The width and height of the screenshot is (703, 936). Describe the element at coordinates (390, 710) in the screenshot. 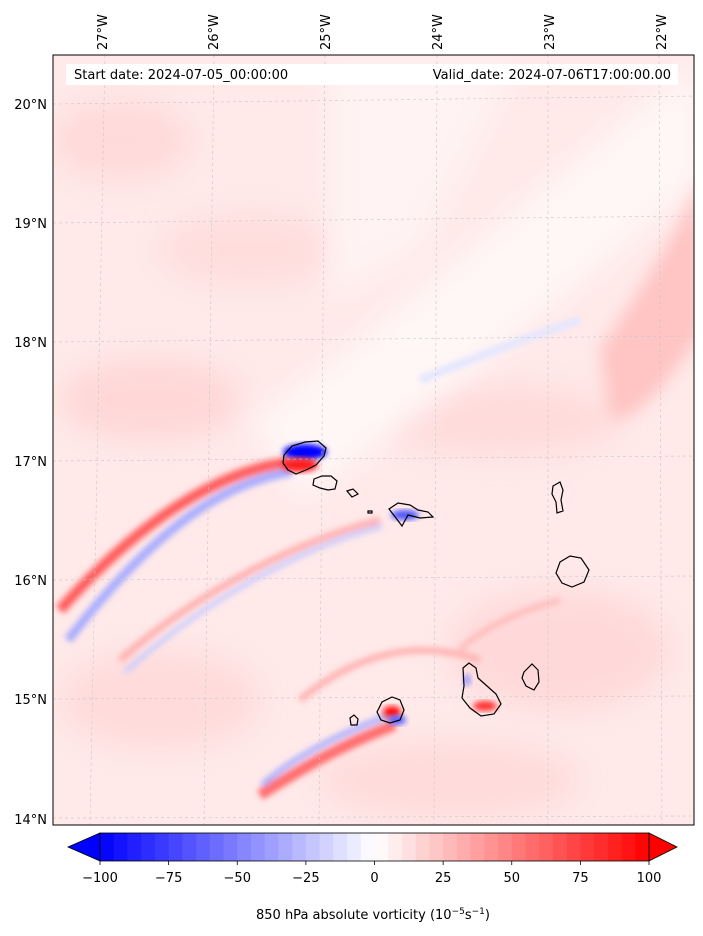

I see `island-fogo` at that location.